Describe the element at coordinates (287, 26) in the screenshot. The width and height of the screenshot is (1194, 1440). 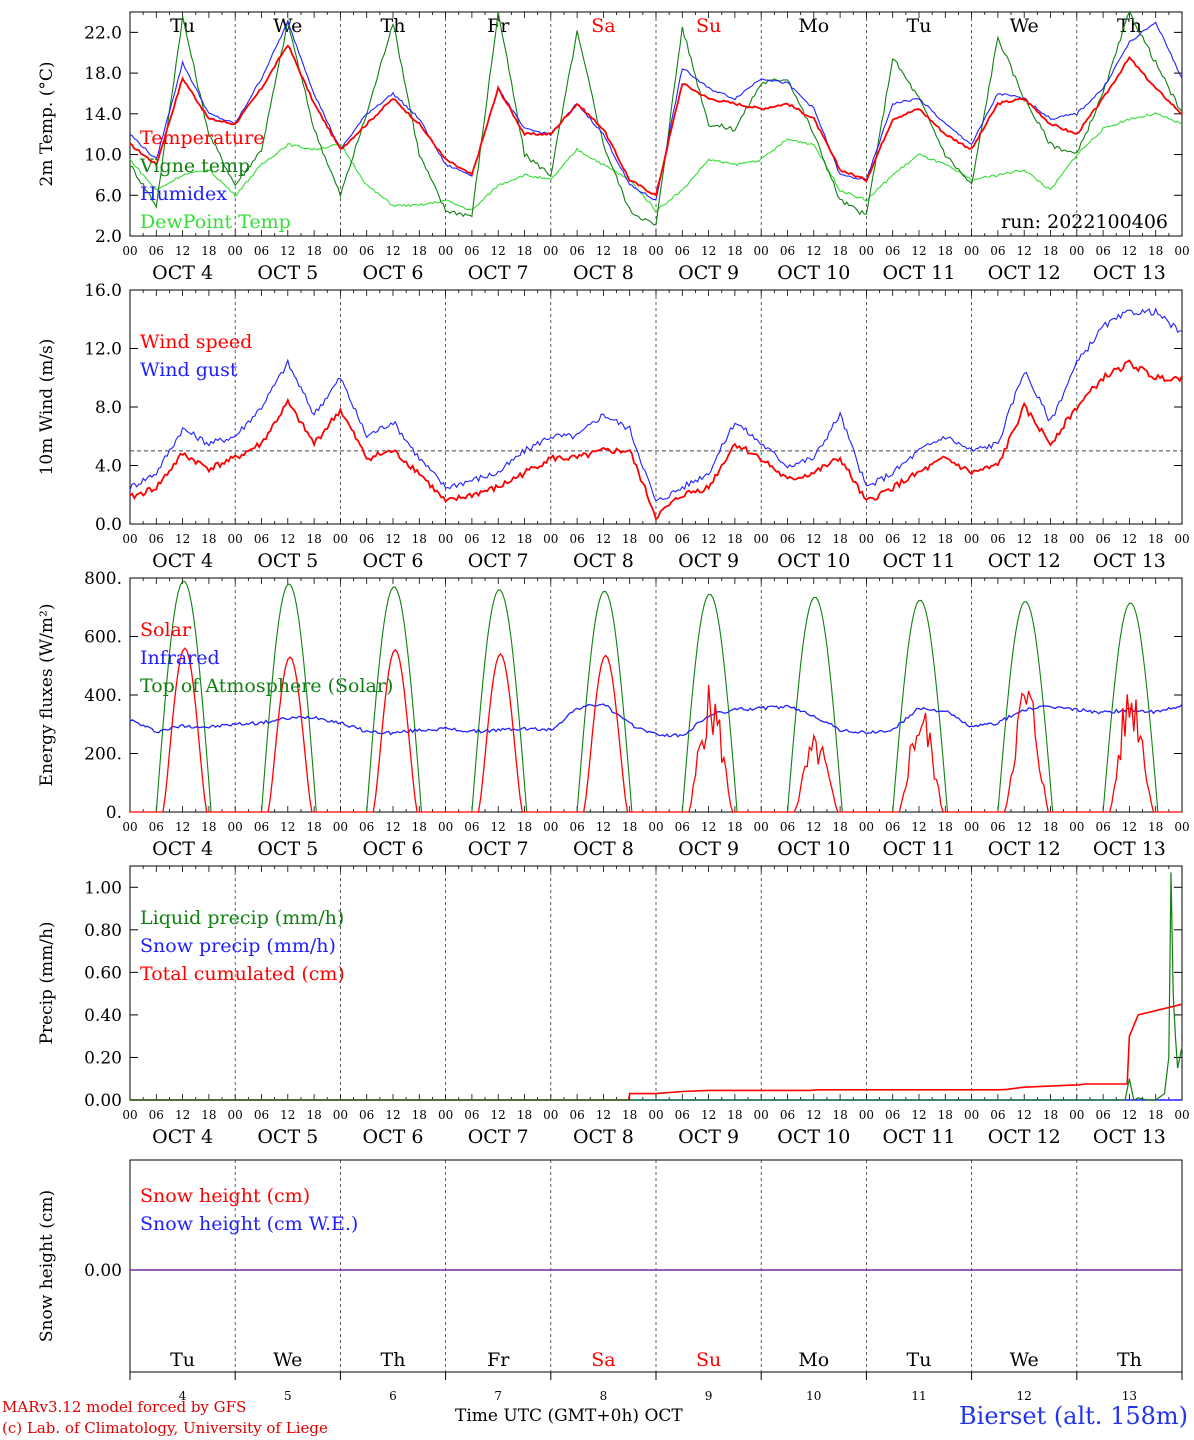
I see `weekday-label: We` at that location.